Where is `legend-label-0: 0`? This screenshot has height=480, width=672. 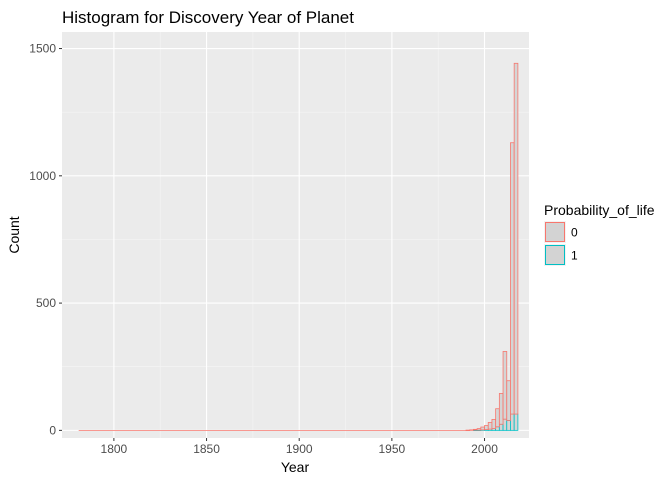
legend-label-0: 0 is located at coordinates (574, 233).